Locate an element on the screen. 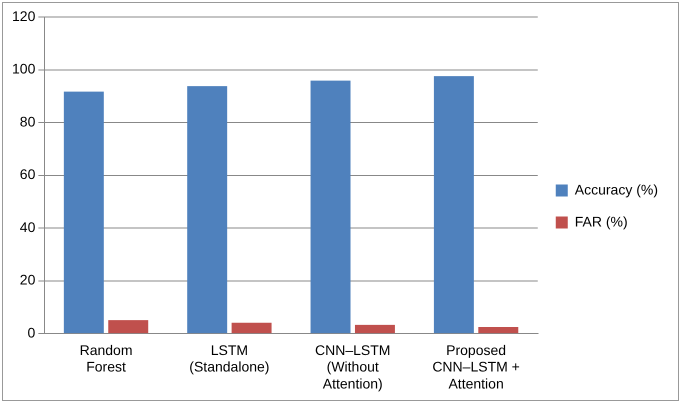 Image resolution: width=683 pixels, height=405 pixels. legend-label: Accuracy (%) is located at coordinates (616, 189).